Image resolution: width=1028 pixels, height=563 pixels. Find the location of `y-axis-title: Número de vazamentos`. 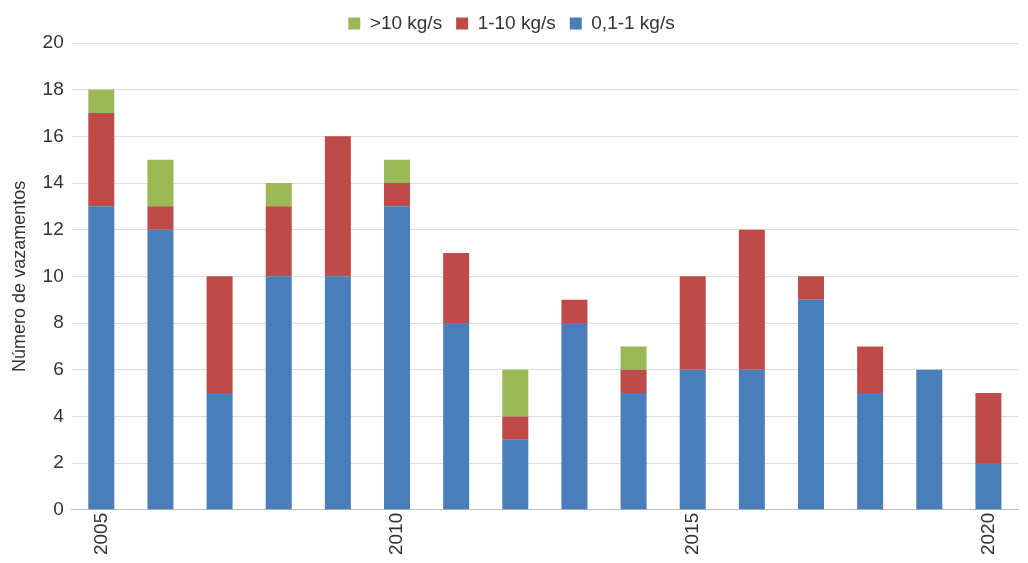

y-axis-title: Número de vazamentos is located at coordinates (18, 276).